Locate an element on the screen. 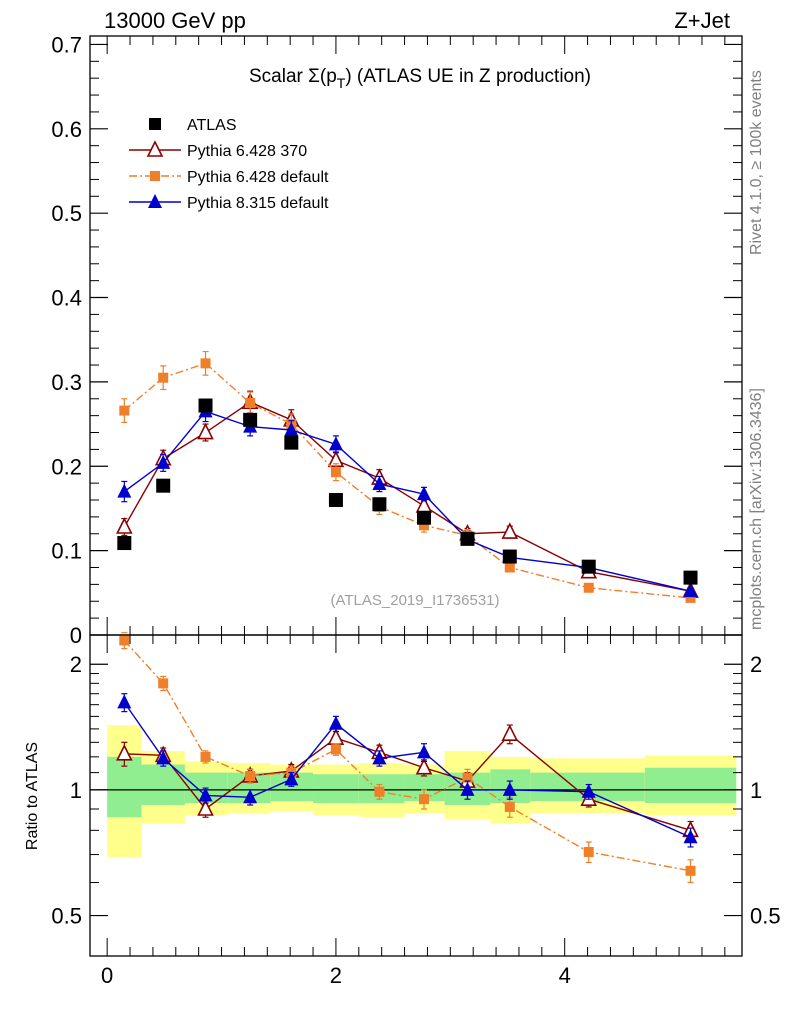  ratio-ytick-label-left: 0.5 is located at coordinates (66, 916).